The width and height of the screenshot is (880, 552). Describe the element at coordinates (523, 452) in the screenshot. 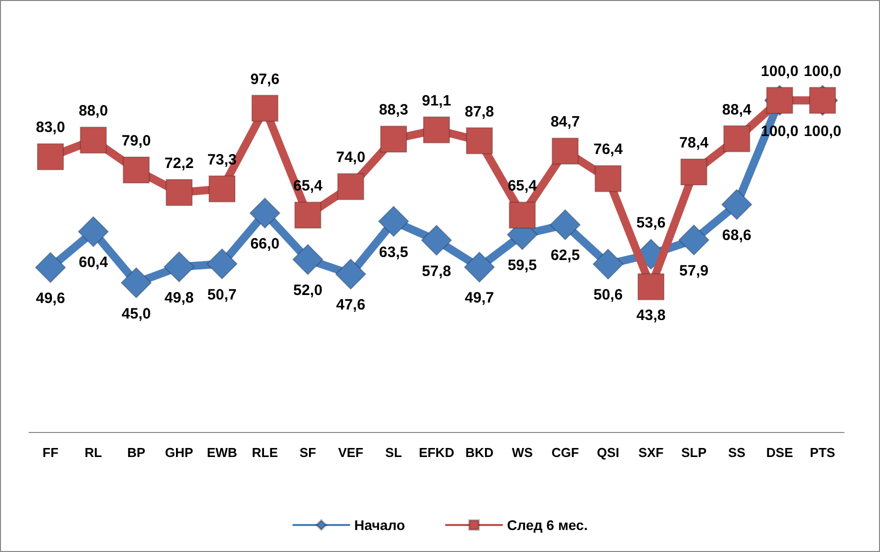

I see `x-tick-label: WS` at that location.